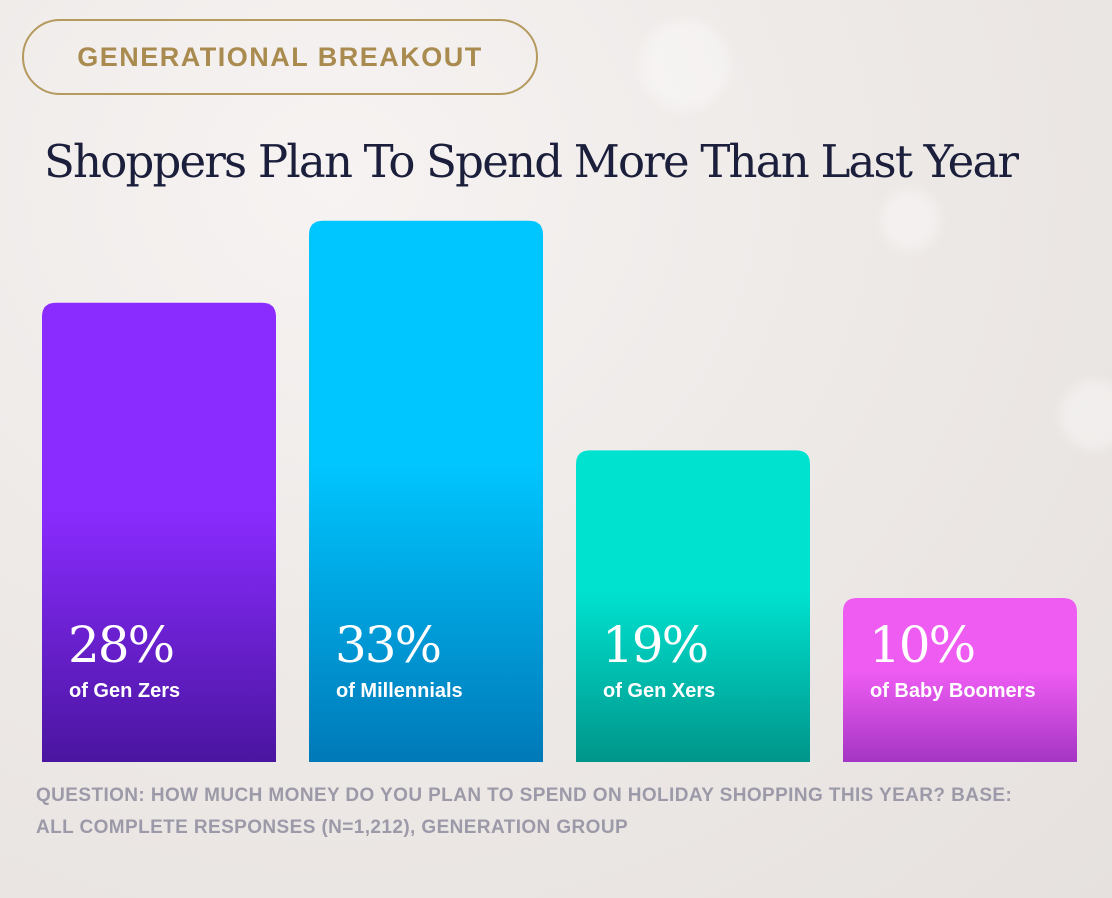 The image size is (1112, 898). I want to click on bar-value-label: 28%, so click(120, 645).